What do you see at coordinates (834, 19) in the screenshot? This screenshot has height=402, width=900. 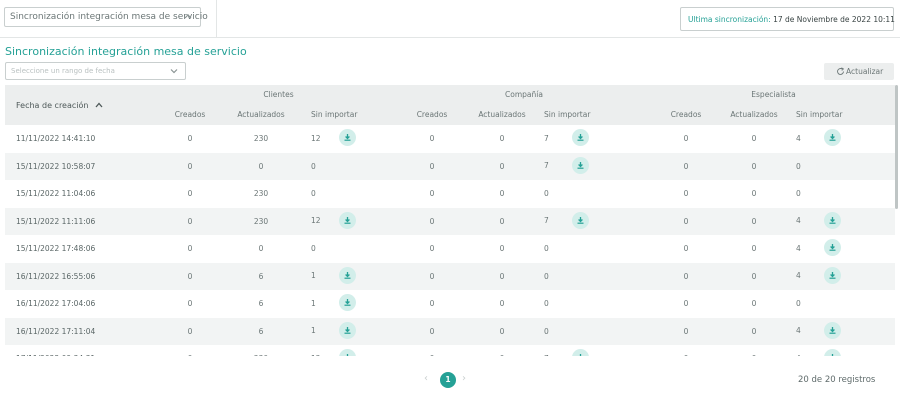 I see `last-sync-value: 17 de Noviembre de 2022 10:11` at bounding box center [834, 19].